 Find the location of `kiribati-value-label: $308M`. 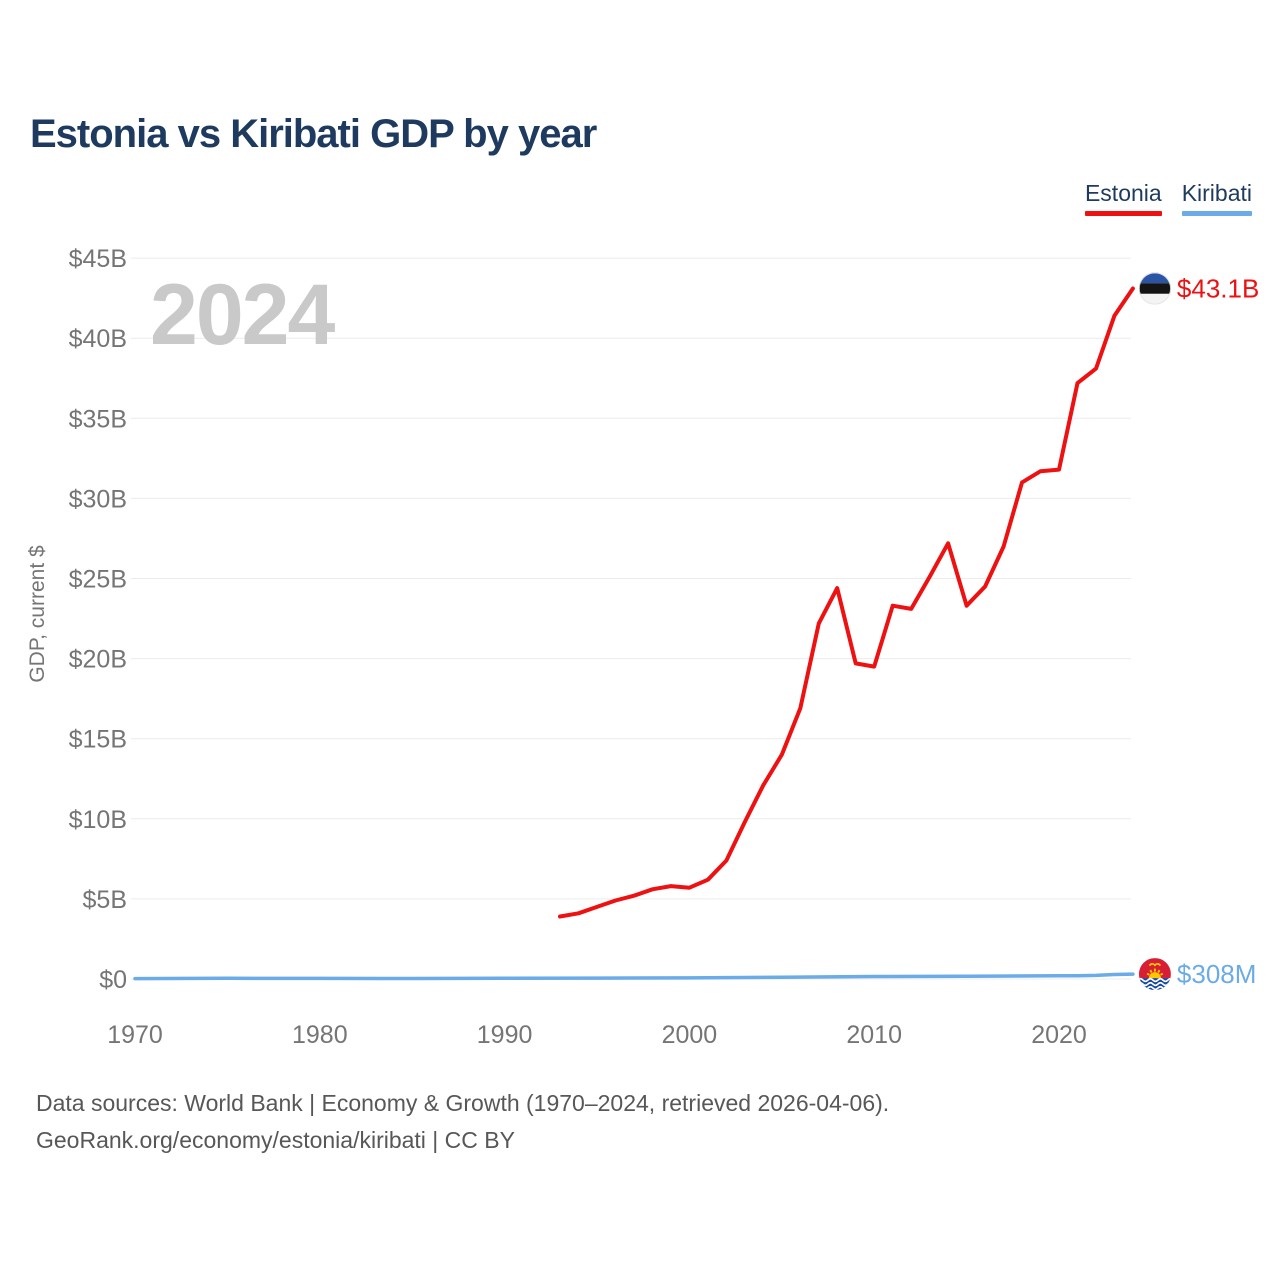

kiribati-value-label: $308M is located at coordinates (1217, 974).